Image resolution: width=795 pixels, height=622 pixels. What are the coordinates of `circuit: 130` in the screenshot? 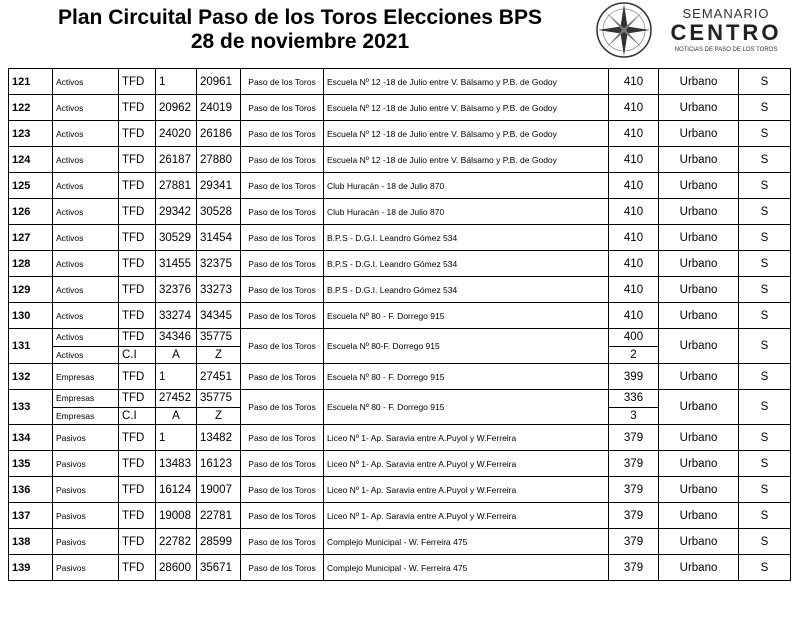 It's located at (30, 315).